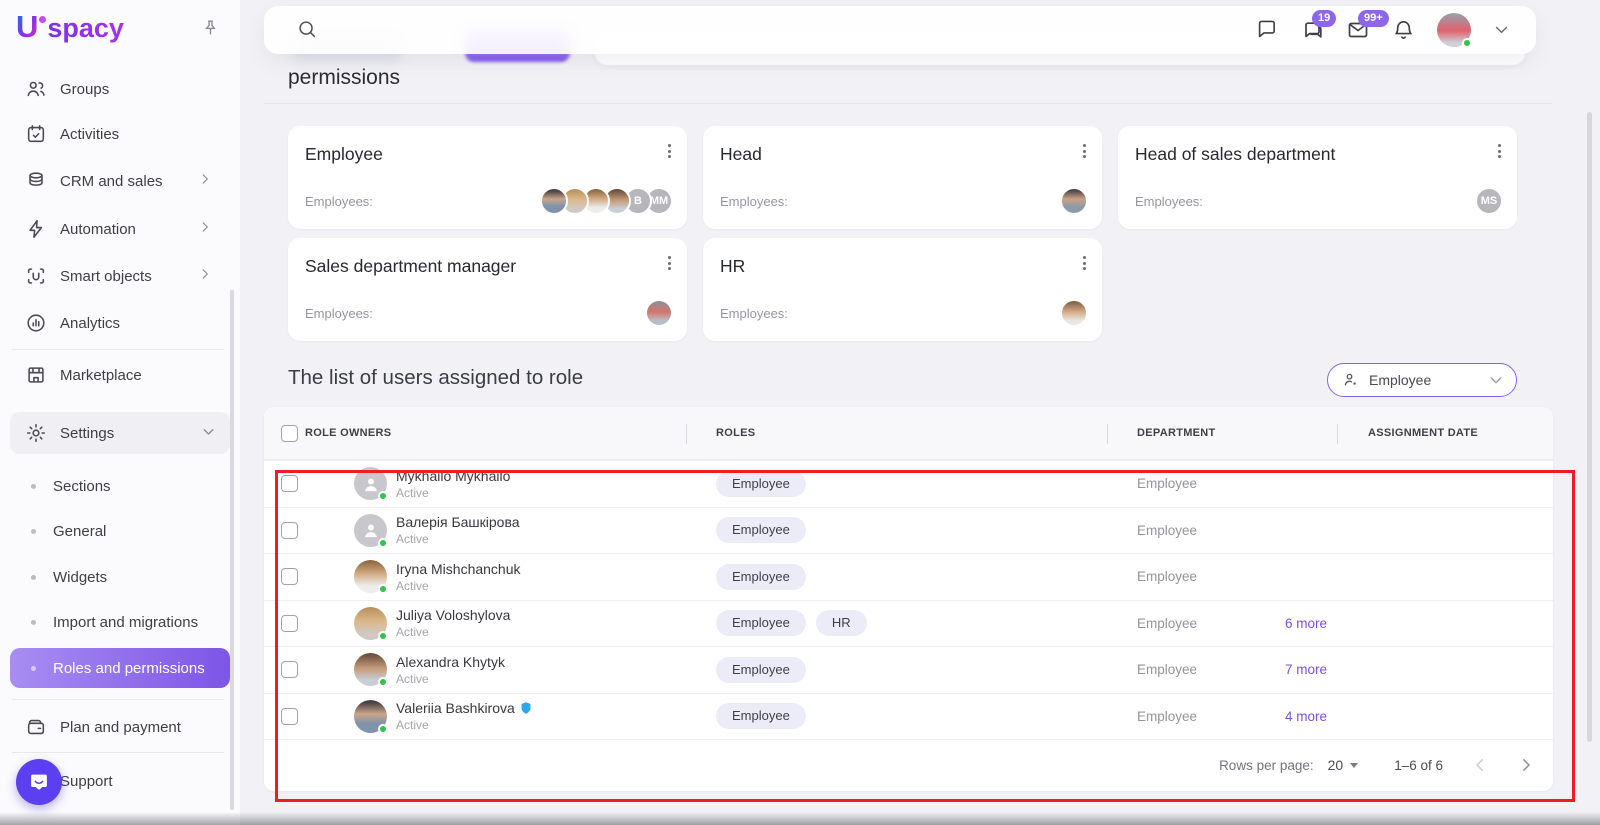 This screenshot has width=1600, height=825. I want to click on sidebar-item-automation: Automation, so click(120, 229).